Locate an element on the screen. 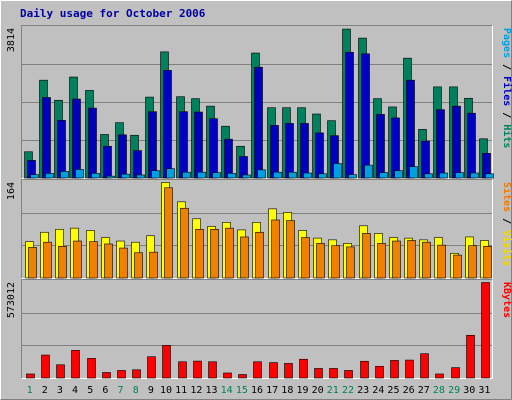 The height and width of the screenshot is (400, 512). x-tick-label: 16 is located at coordinates (257, 390).